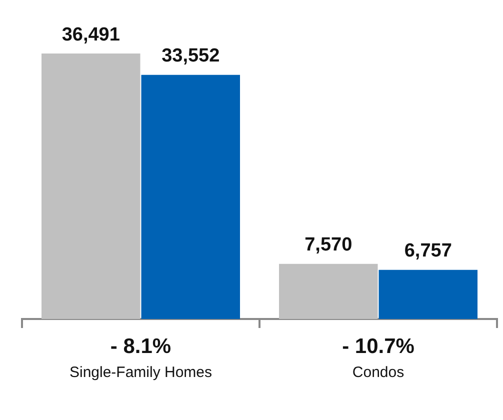 Image resolution: width=503 pixels, height=420 pixels. Describe the element at coordinates (378, 346) in the screenshot. I see `text: - 10.7%` at that location.